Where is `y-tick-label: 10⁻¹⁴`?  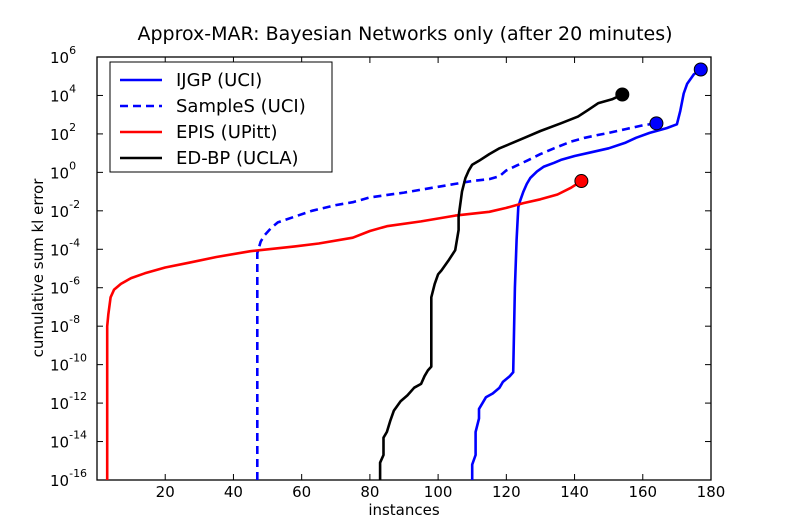 y-tick-label: 10⁻¹⁴ is located at coordinates (68, 440).